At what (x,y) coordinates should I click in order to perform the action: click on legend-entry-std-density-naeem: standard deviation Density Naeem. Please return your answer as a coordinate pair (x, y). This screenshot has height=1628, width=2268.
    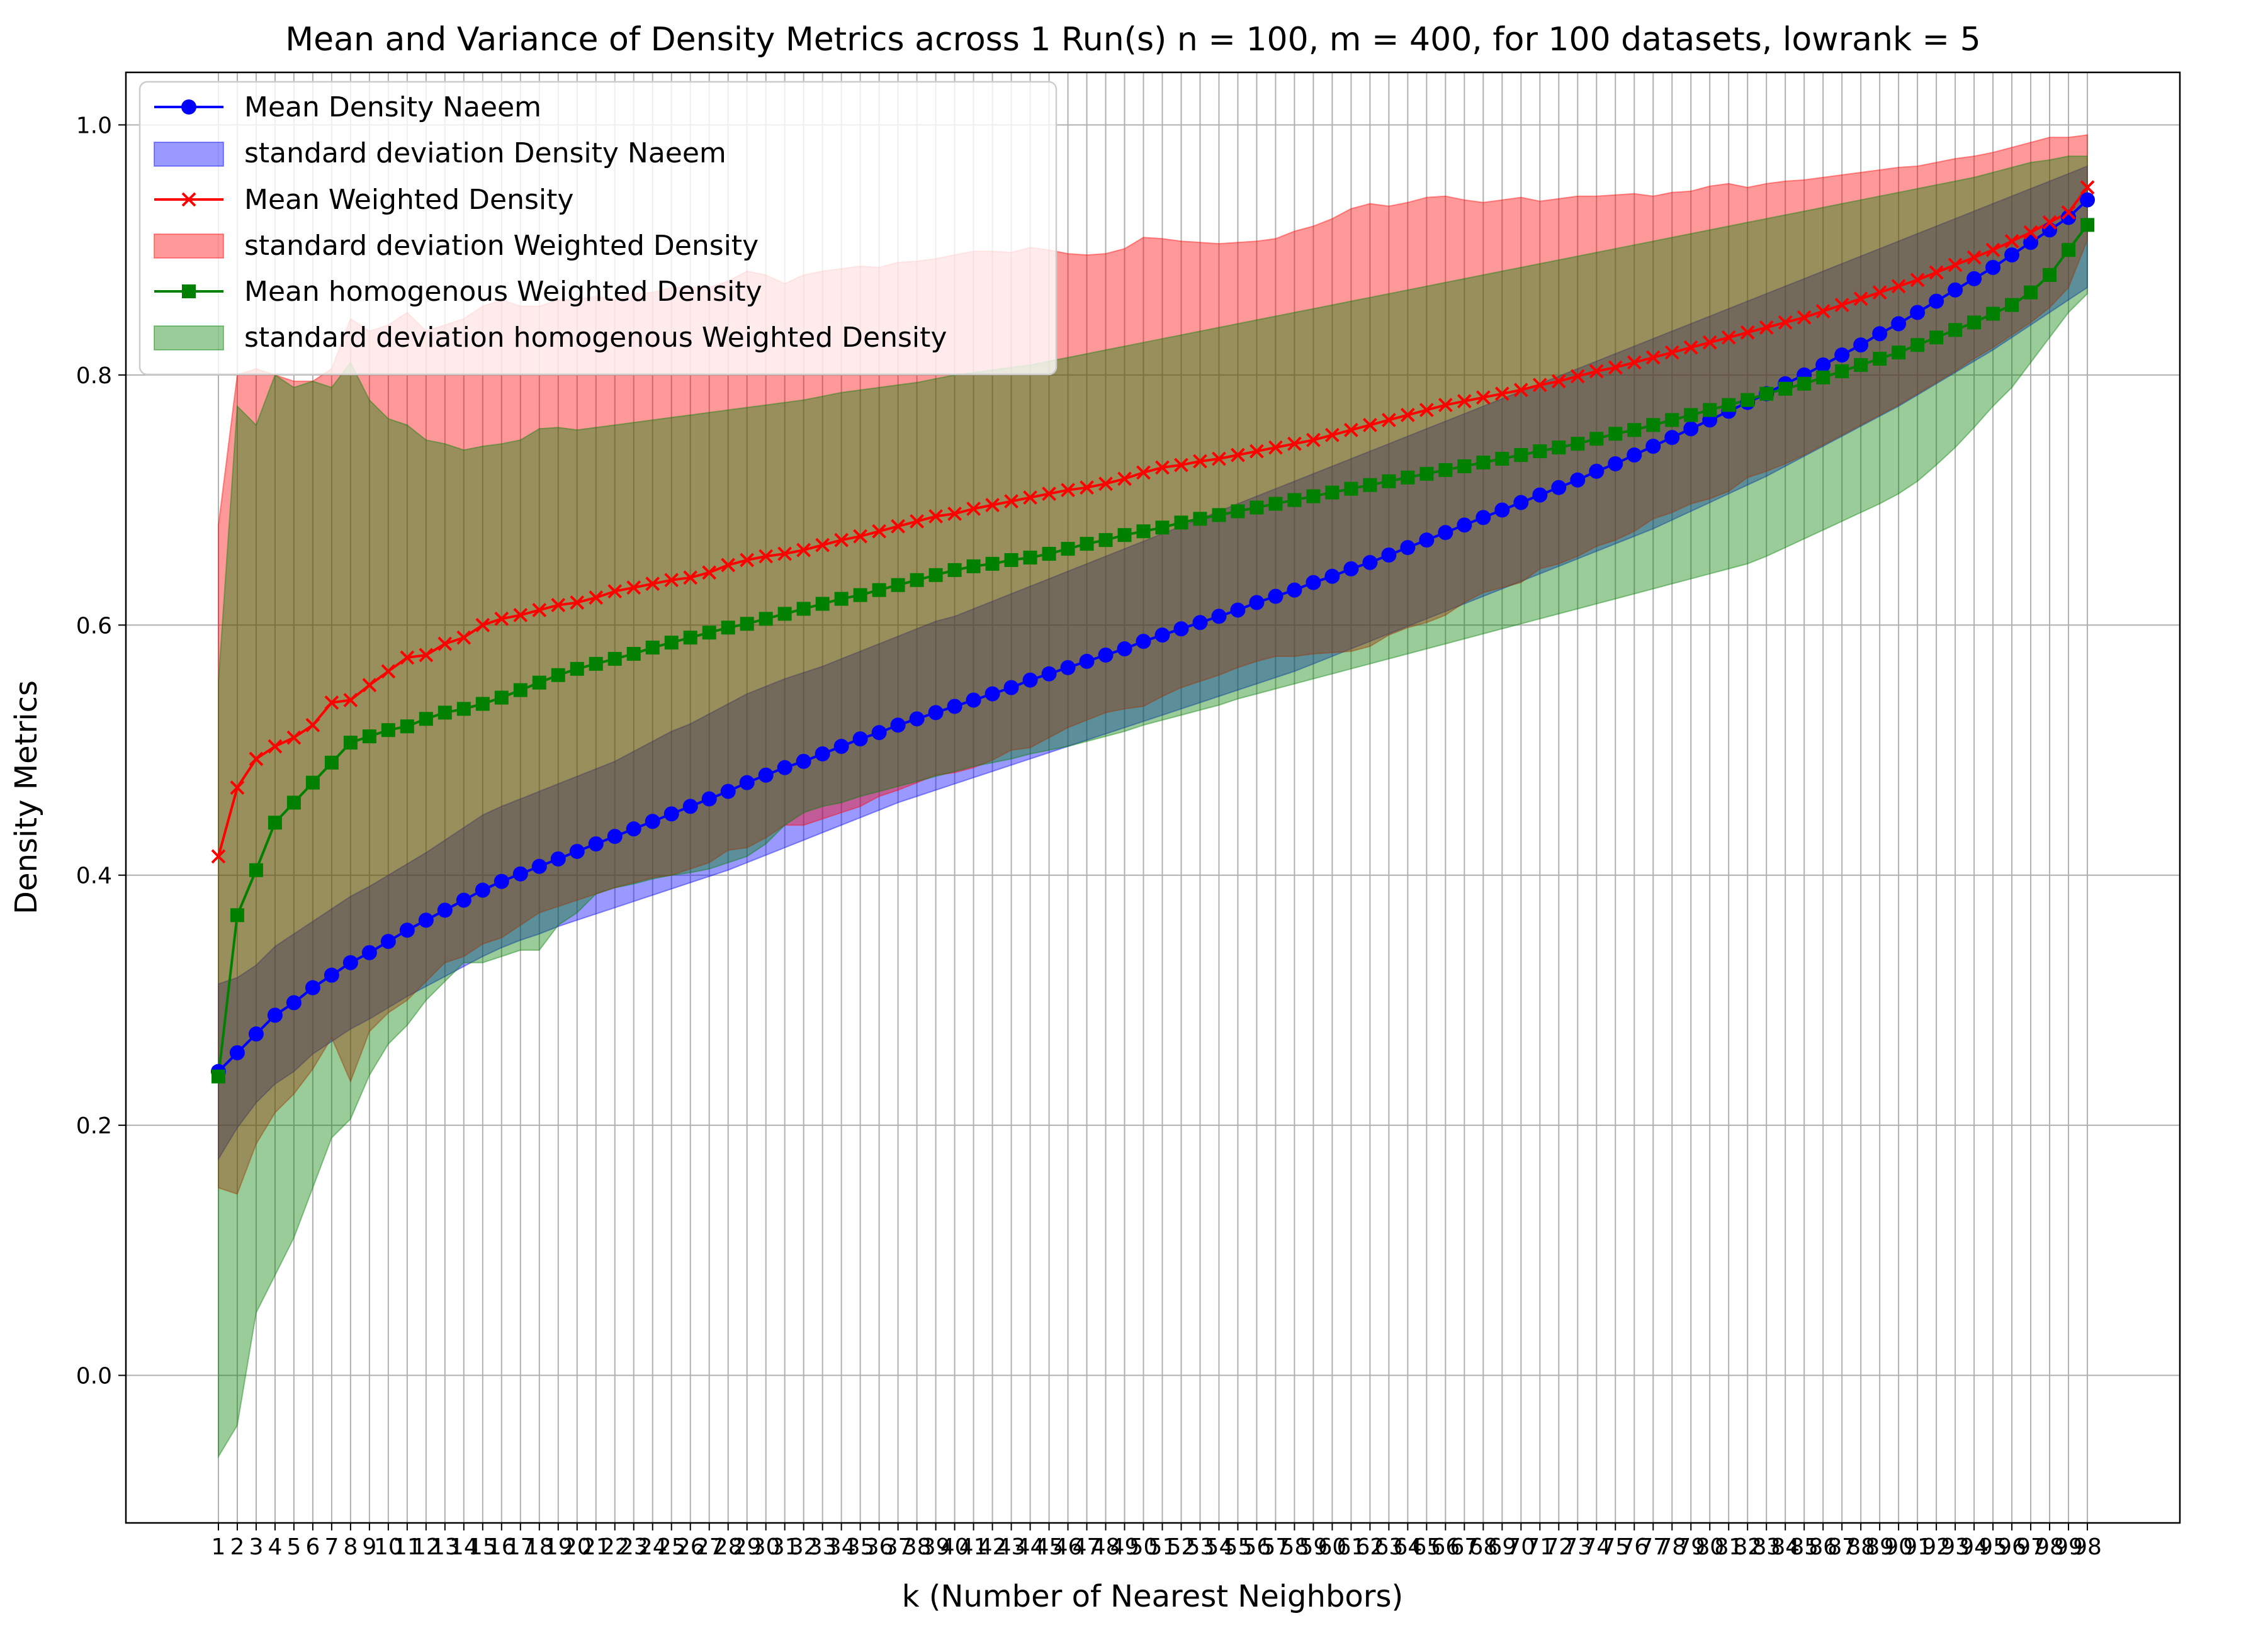
    Looking at the image, I should click on (440, 153).